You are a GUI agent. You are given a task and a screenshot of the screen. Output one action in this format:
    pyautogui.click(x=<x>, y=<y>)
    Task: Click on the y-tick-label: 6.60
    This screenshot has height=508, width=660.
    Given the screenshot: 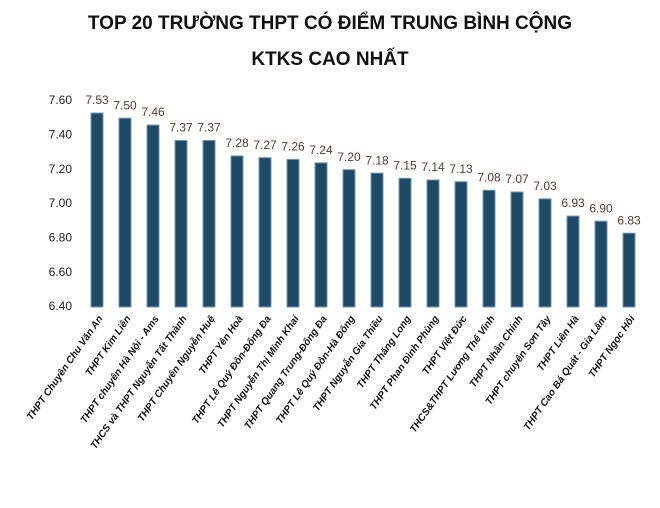 What is the action you would take?
    pyautogui.click(x=61, y=272)
    